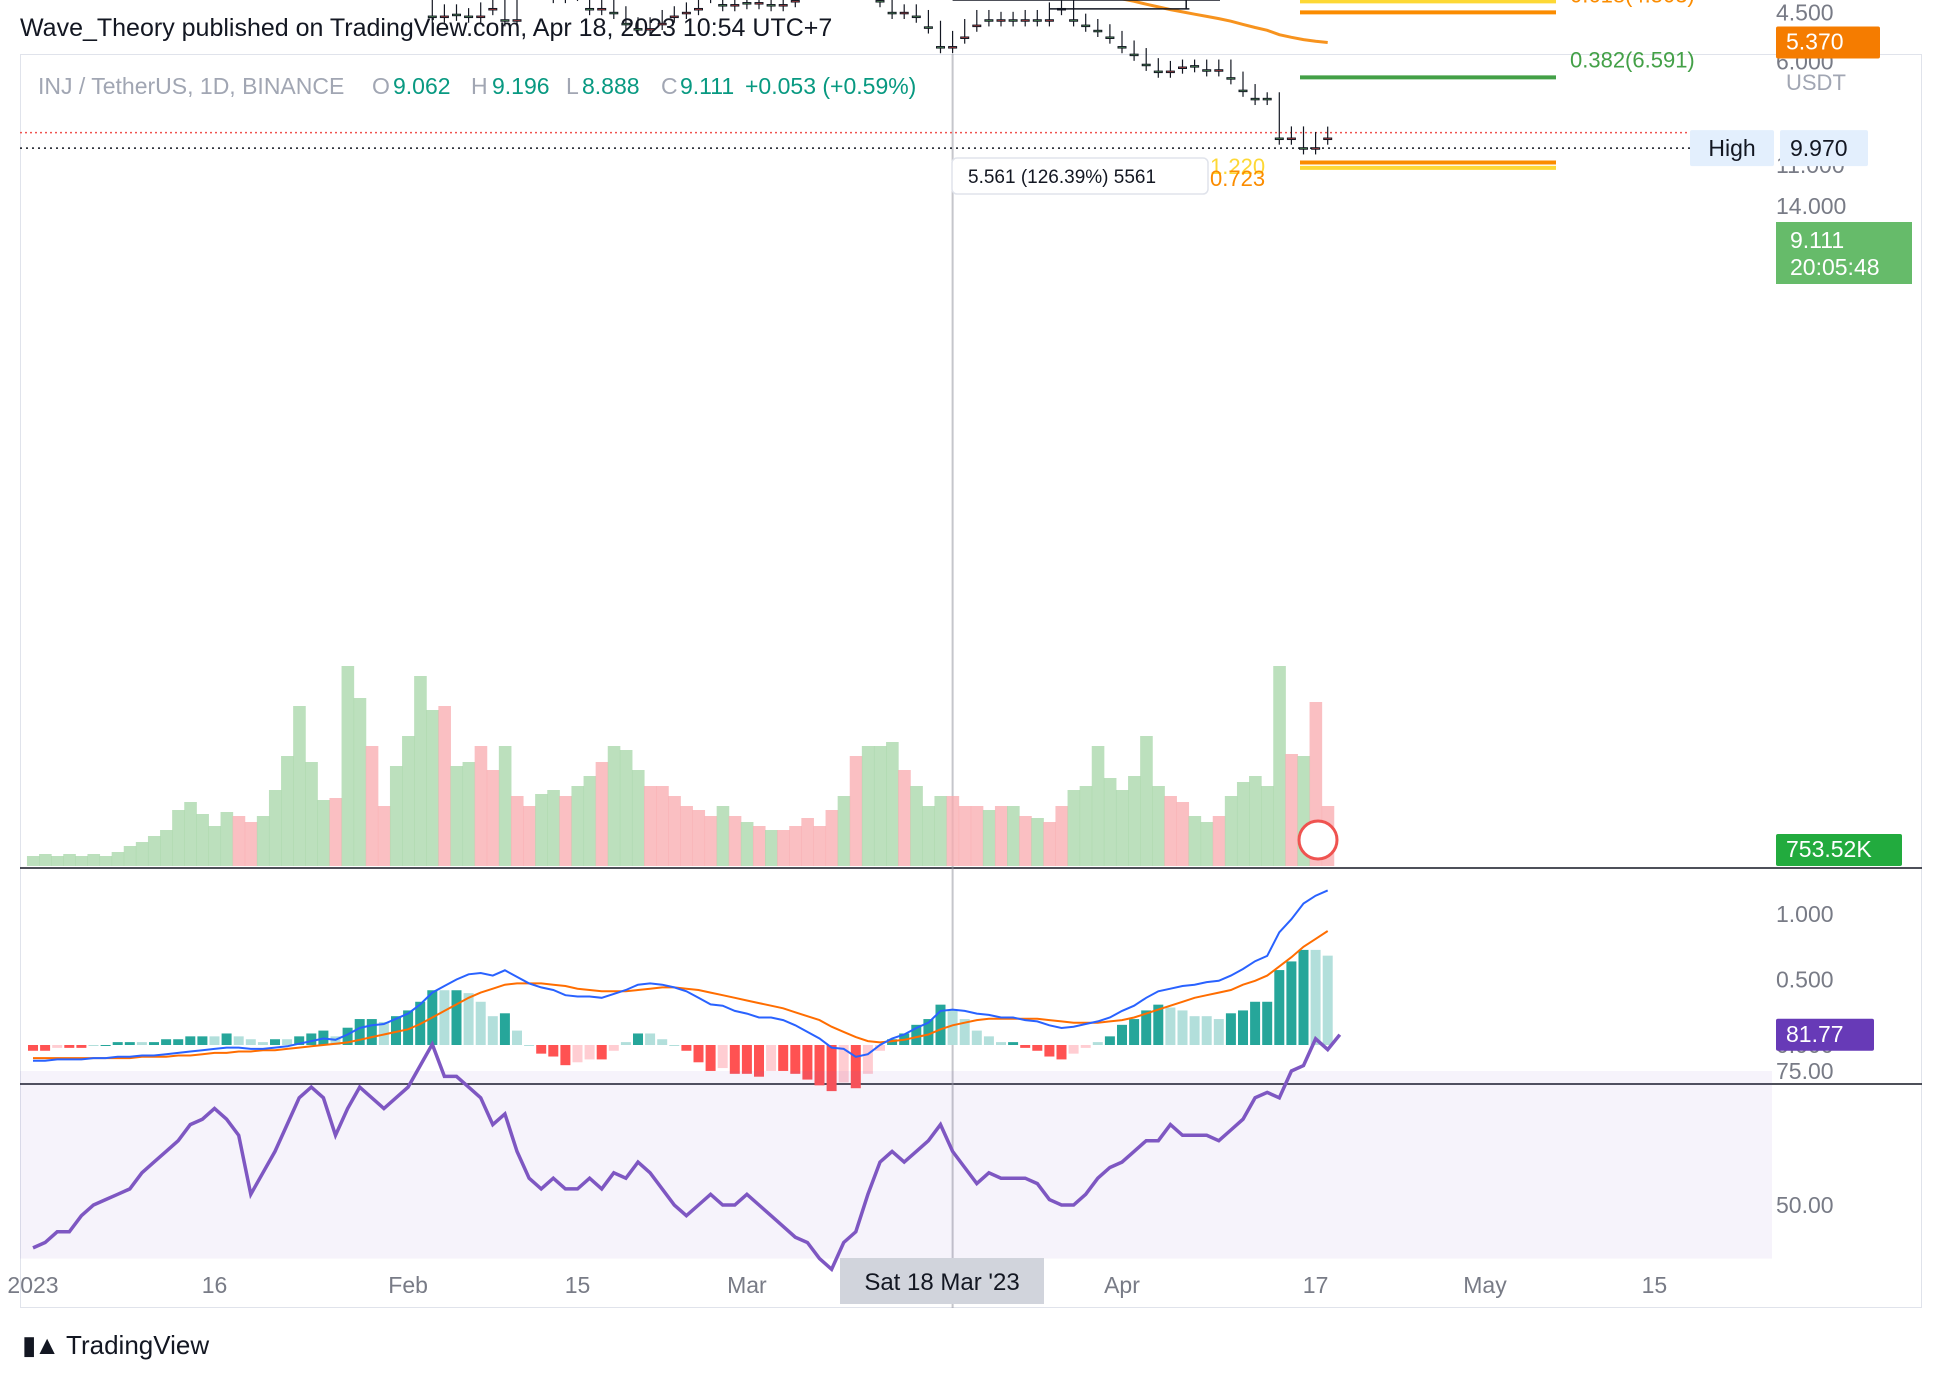 This screenshot has width=1940, height=1378. Describe the element at coordinates (680, 766) in the screenshot. I see `volume-layer` at that location.